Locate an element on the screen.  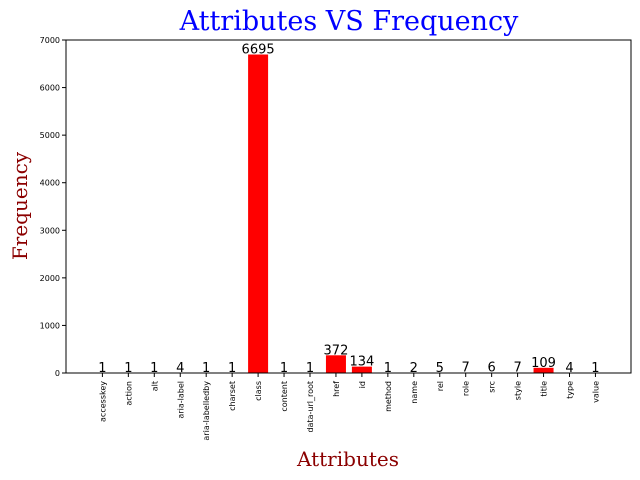
x-tick-label: type is located at coordinates (570, 390).